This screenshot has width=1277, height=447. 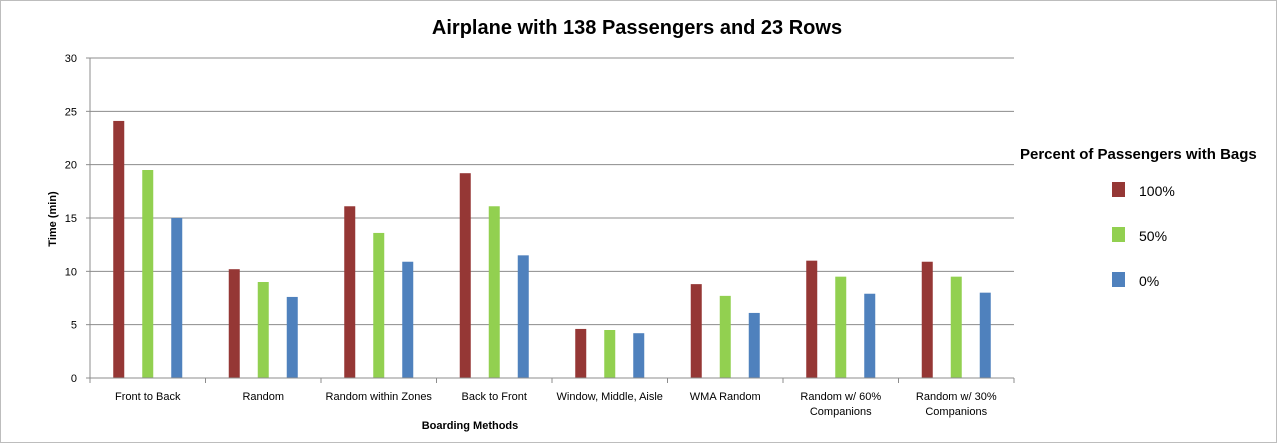 What do you see at coordinates (1149, 281) in the screenshot?
I see `legend-entry-label: 0%` at bounding box center [1149, 281].